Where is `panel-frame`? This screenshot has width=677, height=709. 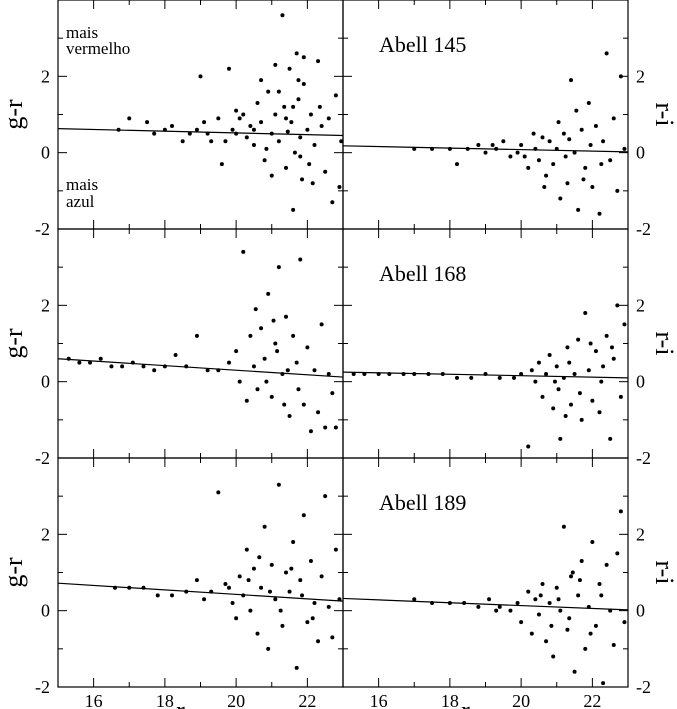
panel-frame is located at coordinates (200, 572).